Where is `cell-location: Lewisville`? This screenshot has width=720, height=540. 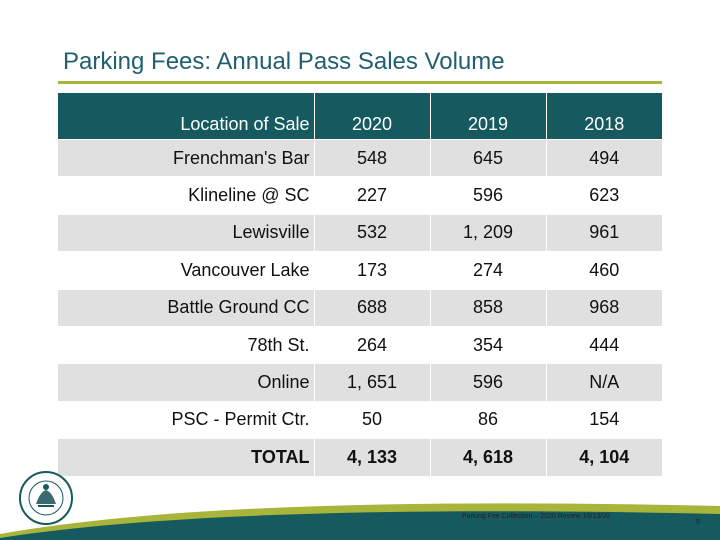 cell-location: Lewisville is located at coordinates (186, 233).